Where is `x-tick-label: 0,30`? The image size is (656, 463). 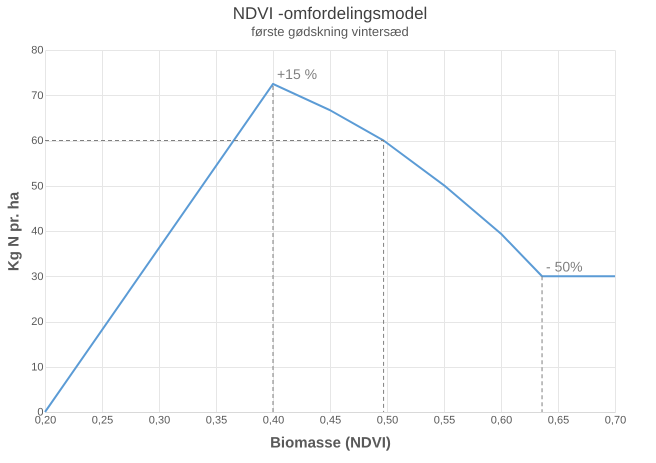 x-tick-label: 0,30 is located at coordinates (159, 420).